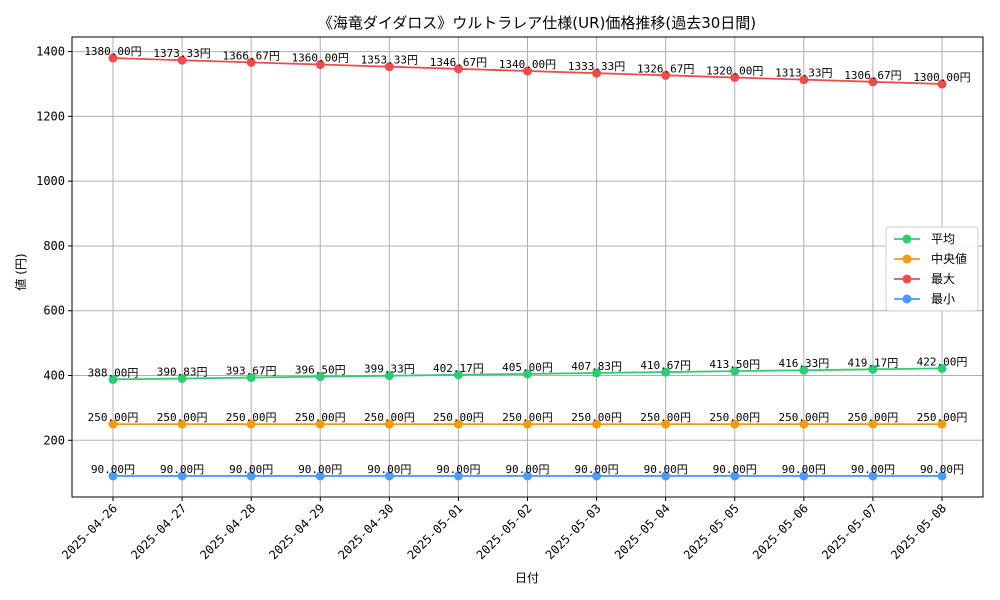  I want to click on y-tick-label: 1400, so click(50, 52).